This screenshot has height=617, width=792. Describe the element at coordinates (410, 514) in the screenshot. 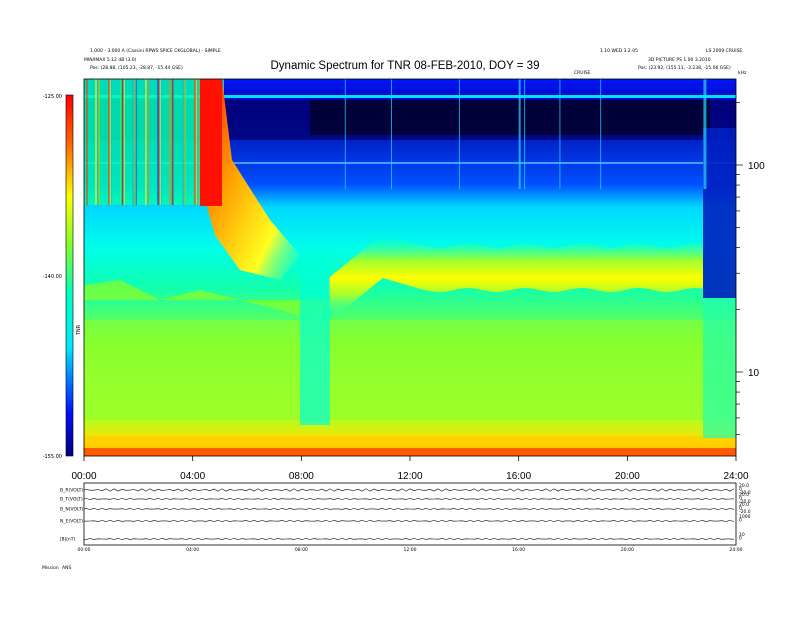

I see `panels-frame` at that location.